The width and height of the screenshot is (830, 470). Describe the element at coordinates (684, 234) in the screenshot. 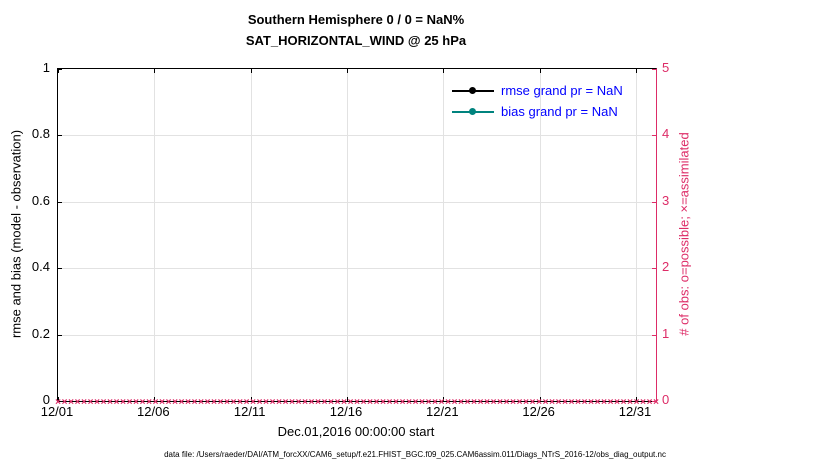

I see `right-axis-label: # of obs: o=possible; ×=assimilated` at that location.